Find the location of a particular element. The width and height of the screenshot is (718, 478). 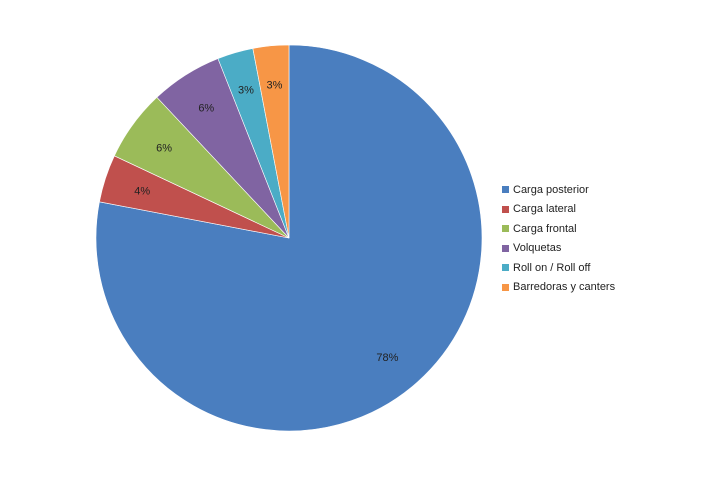

data-label-roll-on-roll-off: 3% is located at coordinates (246, 91).